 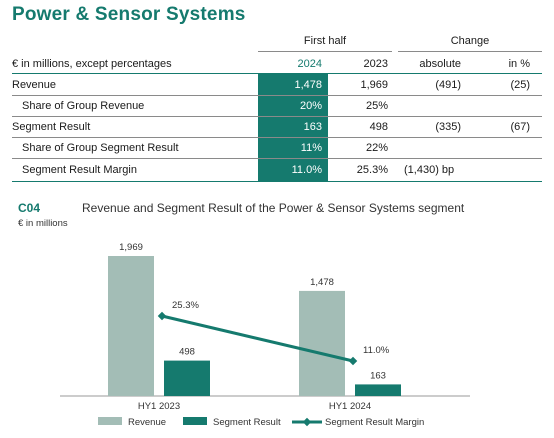 I want to click on divider-first-half, so click(x=325, y=51).